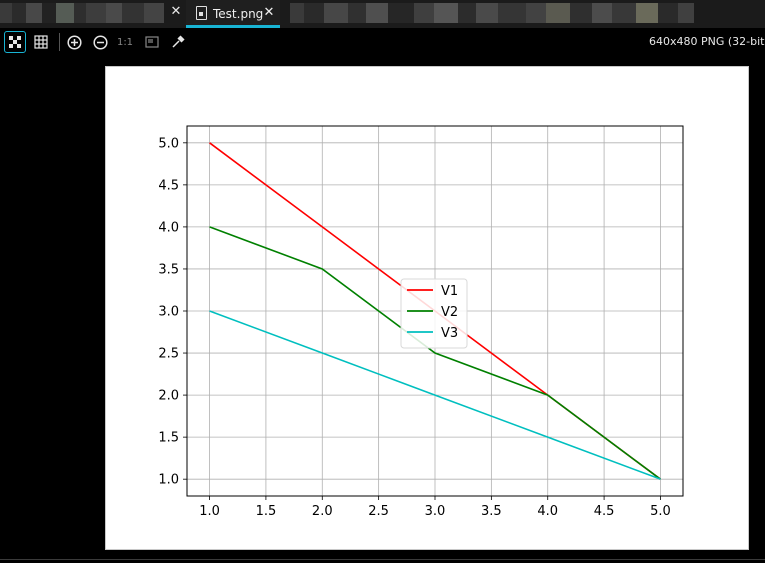 The width and height of the screenshot is (765, 563). What do you see at coordinates (382, 559) in the screenshot?
I see `bottom-border` at bounding box center [382, 559].